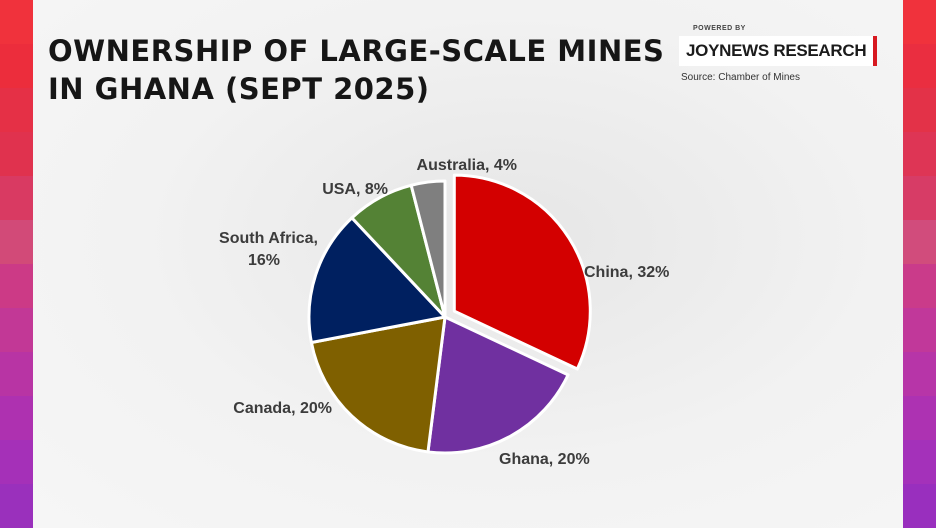 The image size is (936, 528). Describe the element at coordinates (740, 77) in the screenshot. I see `source-note: Source: Chamber of Mines` at that location.